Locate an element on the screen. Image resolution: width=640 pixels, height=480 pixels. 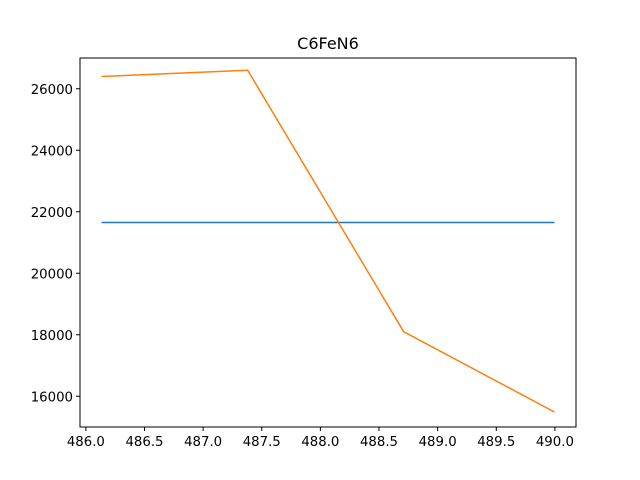
x-tick-label: 487.5 is located at coordinates (262, 442).